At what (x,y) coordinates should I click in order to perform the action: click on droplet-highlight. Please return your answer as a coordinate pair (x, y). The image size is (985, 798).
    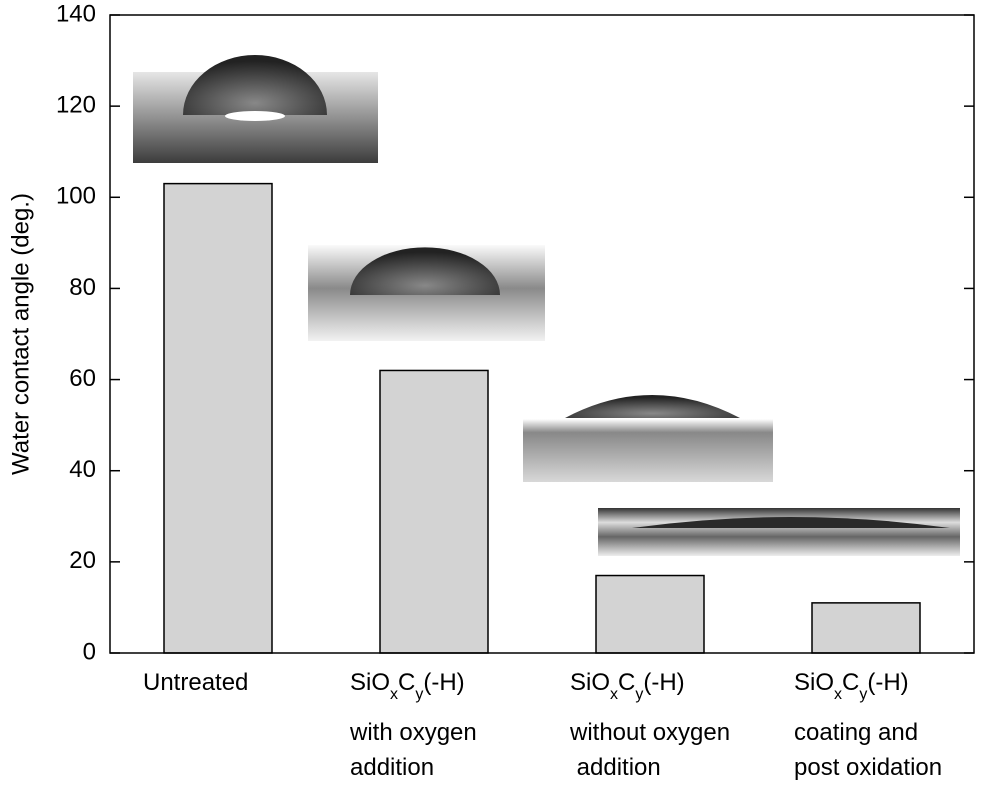
    Looking at the image, I should click on (255, 116).